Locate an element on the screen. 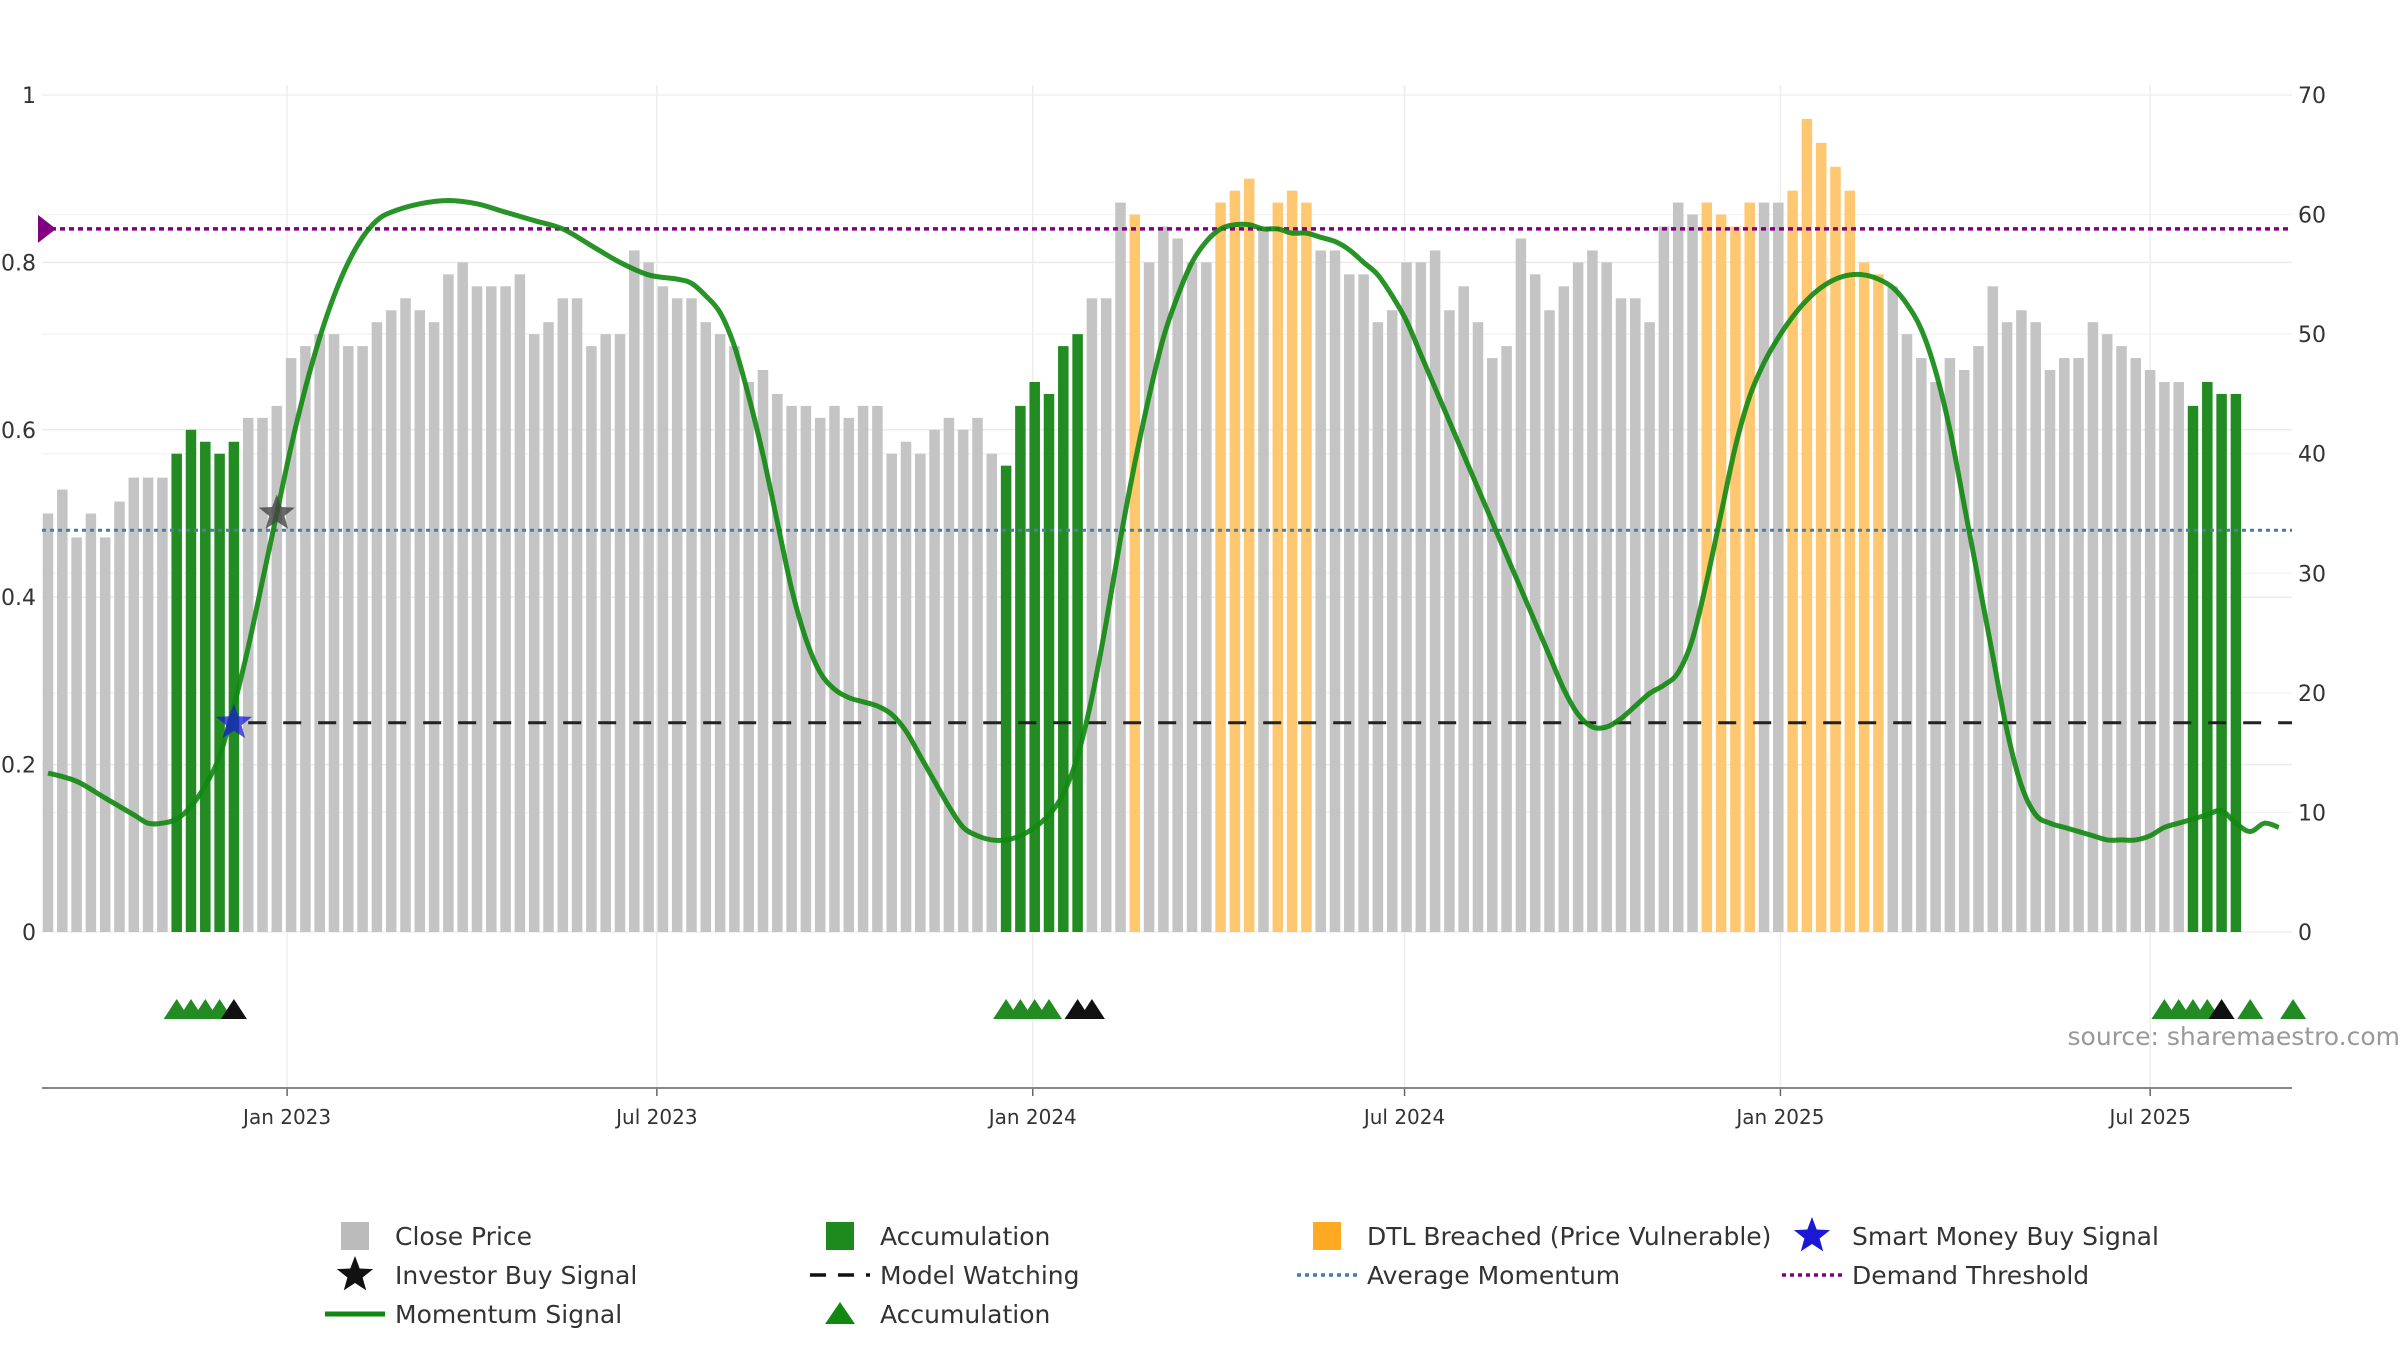 This screenshot has width=2400, height=1350. x-tick-label: Jul 2023 is located at coordinates (655, 1117).